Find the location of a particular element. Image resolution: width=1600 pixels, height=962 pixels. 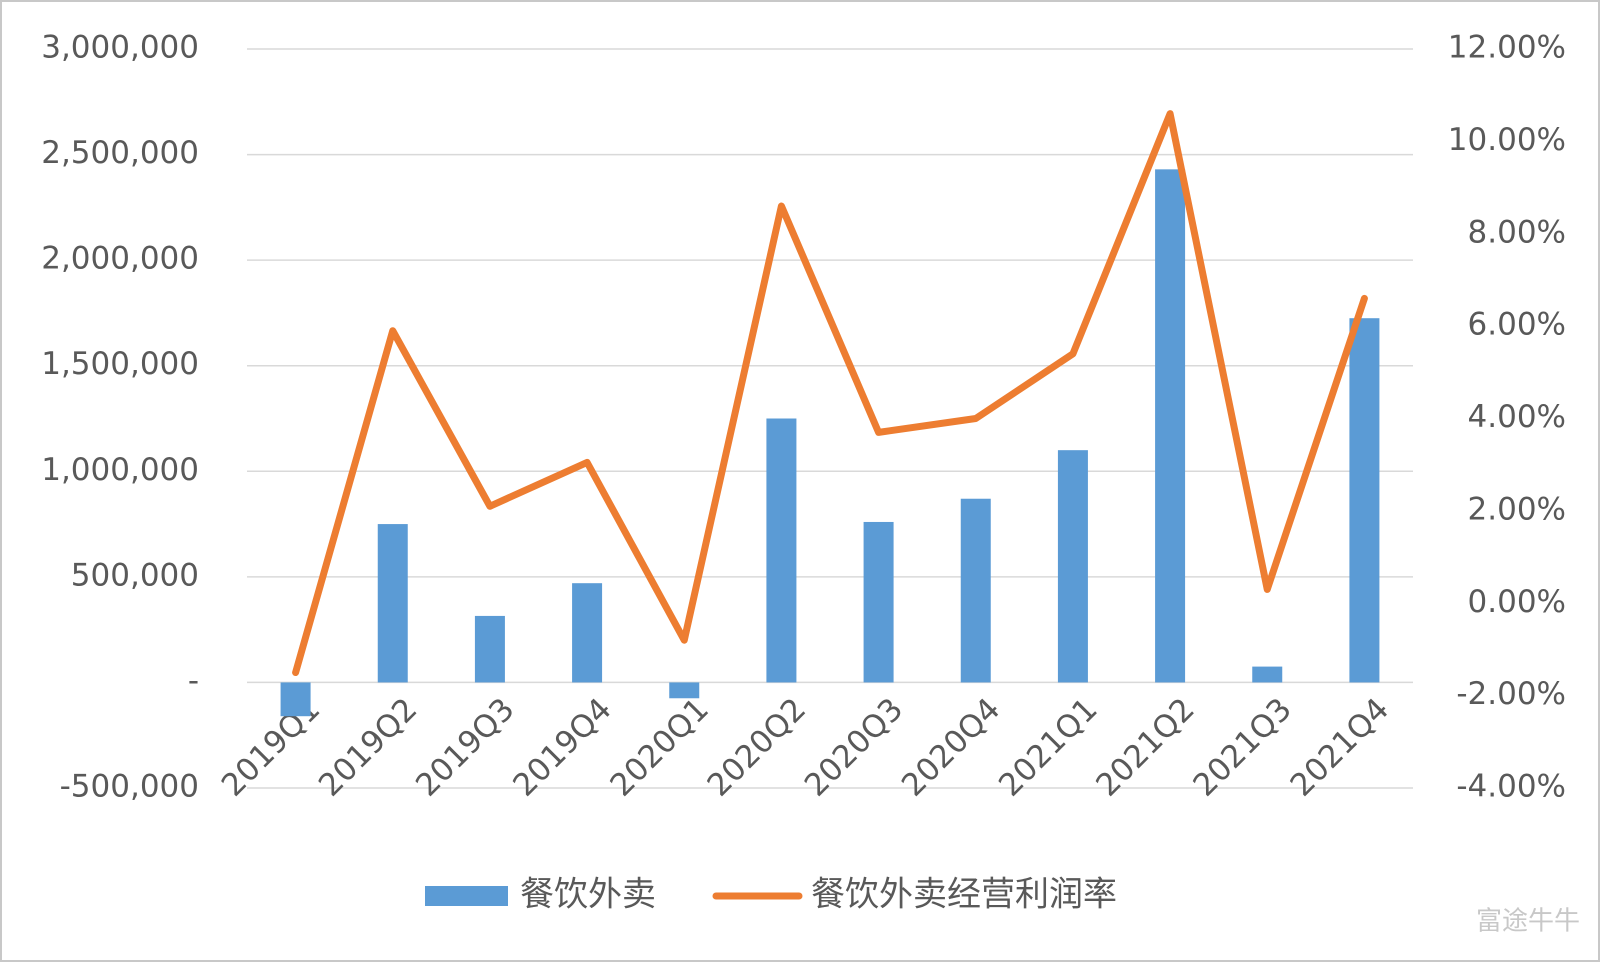

legend-swatch is located at coordinates (466, 896).